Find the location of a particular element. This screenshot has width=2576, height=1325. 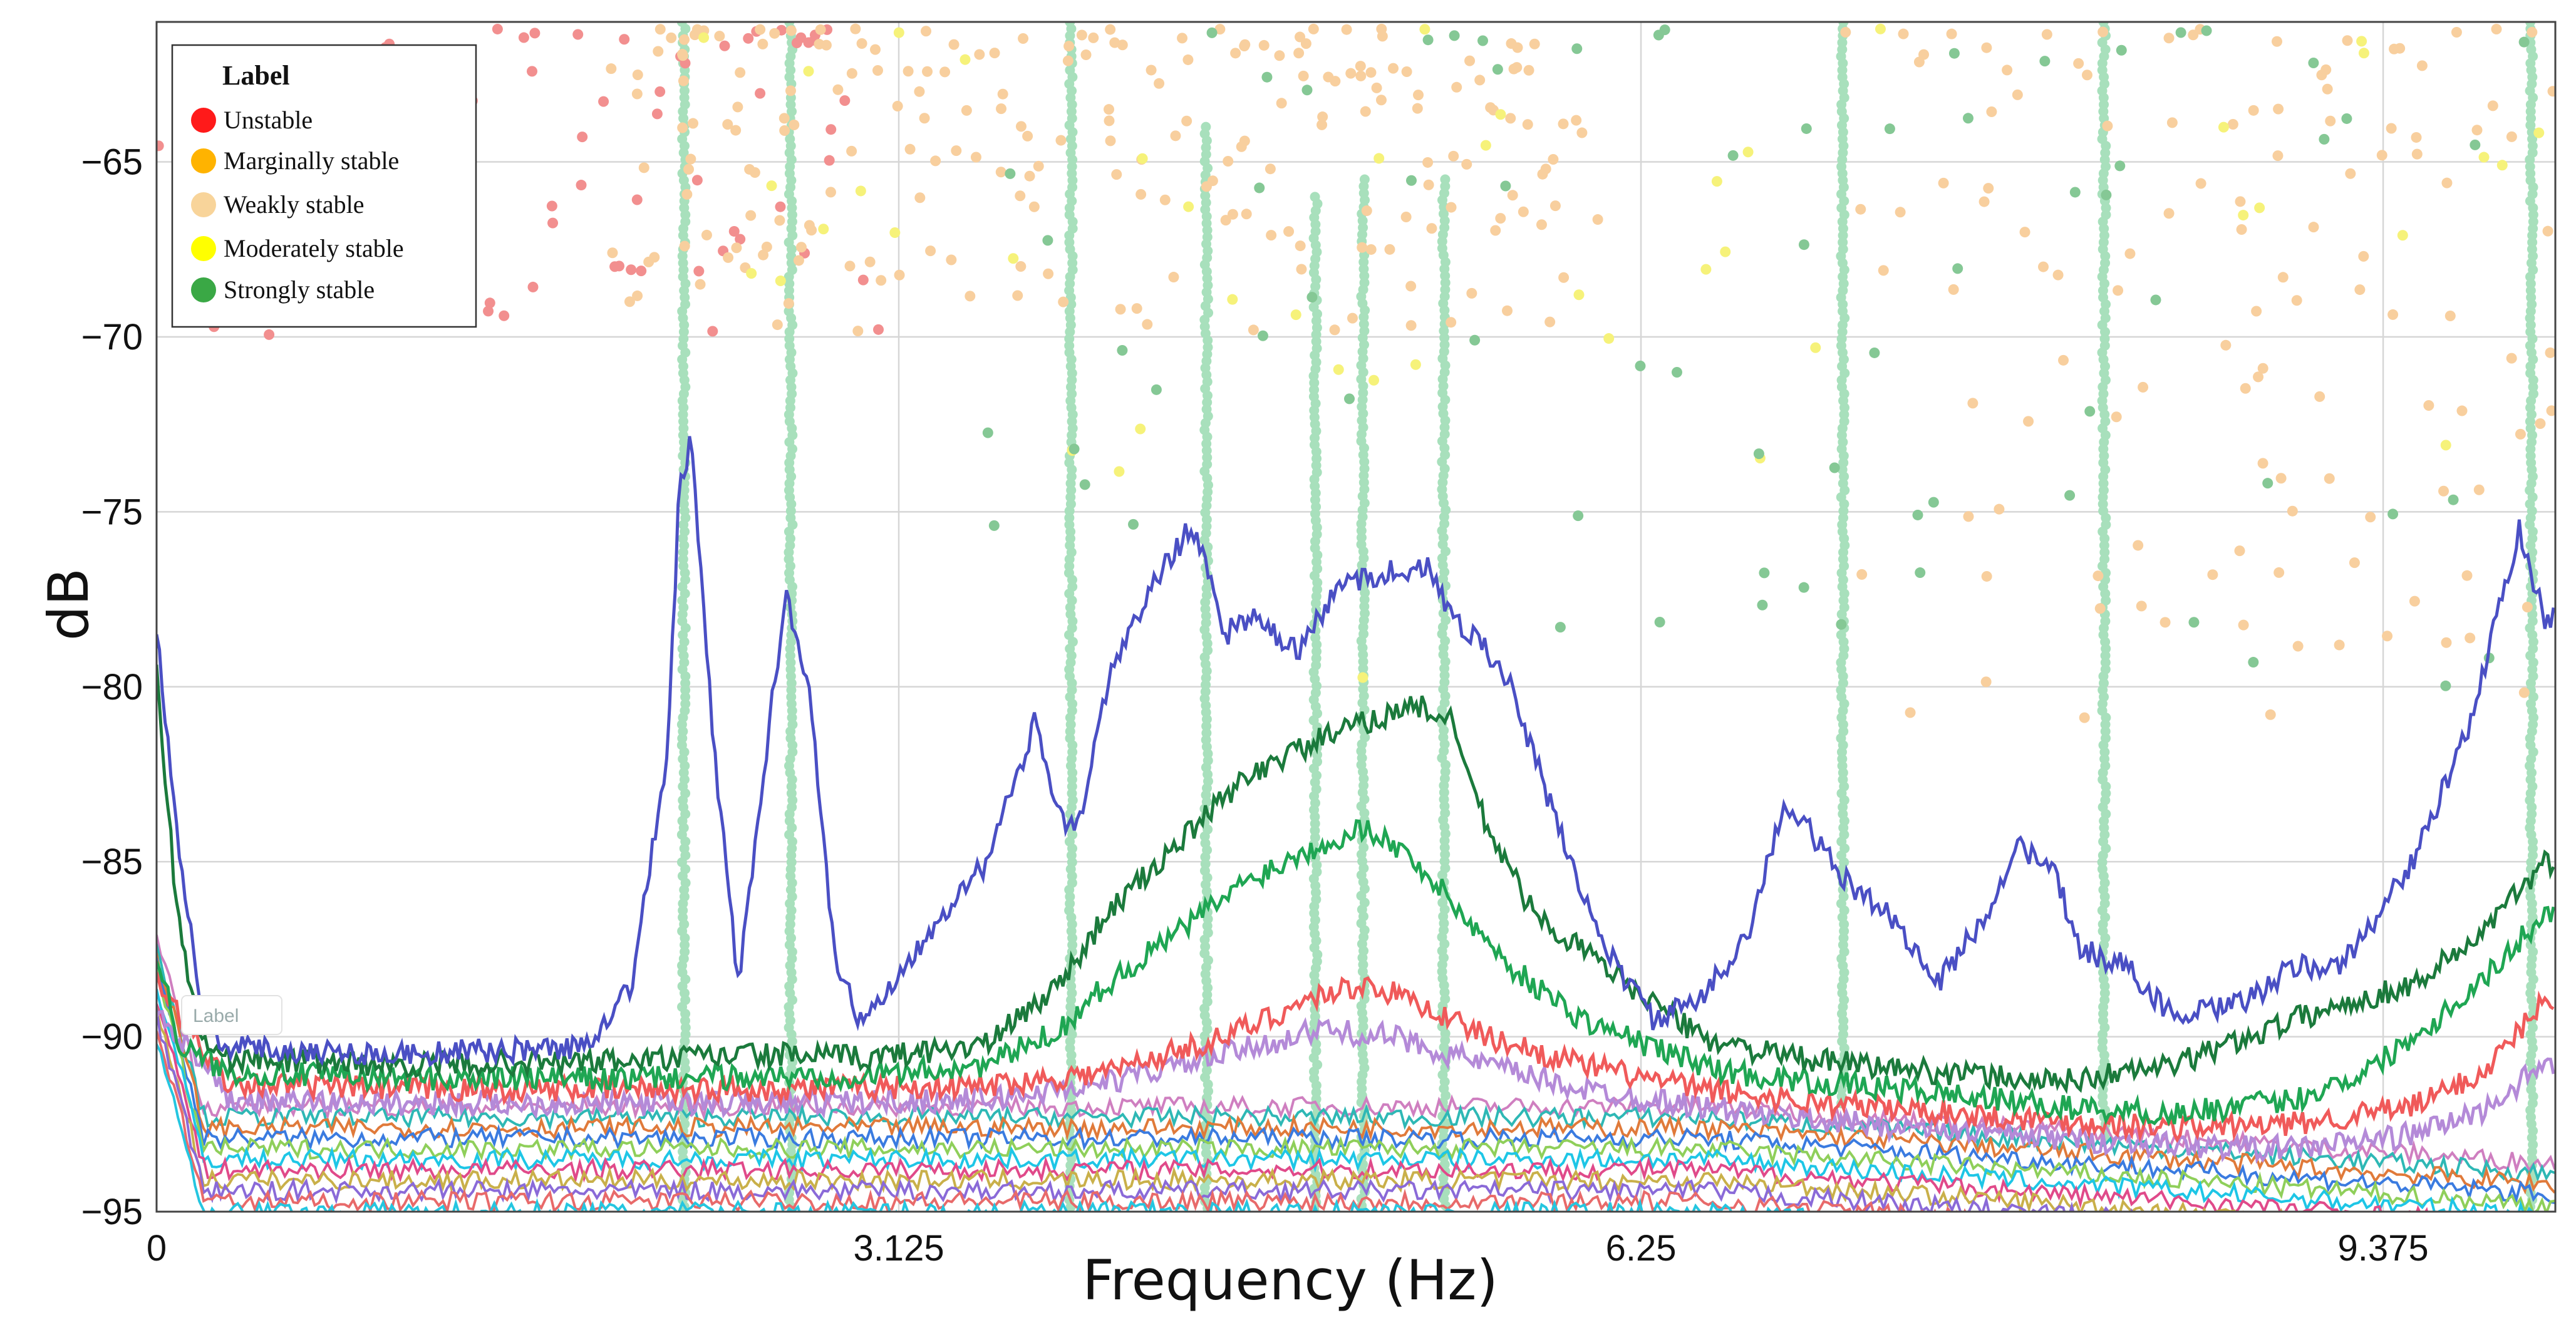

legend-item-unstable: Unstable is located at coordinates (252, 120).